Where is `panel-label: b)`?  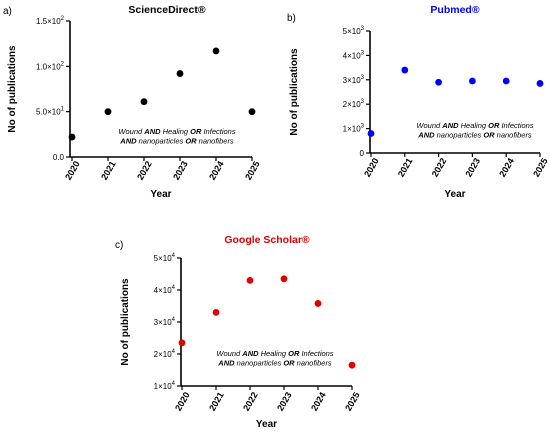 panel-label: b) is located at coordinates (291, 18).